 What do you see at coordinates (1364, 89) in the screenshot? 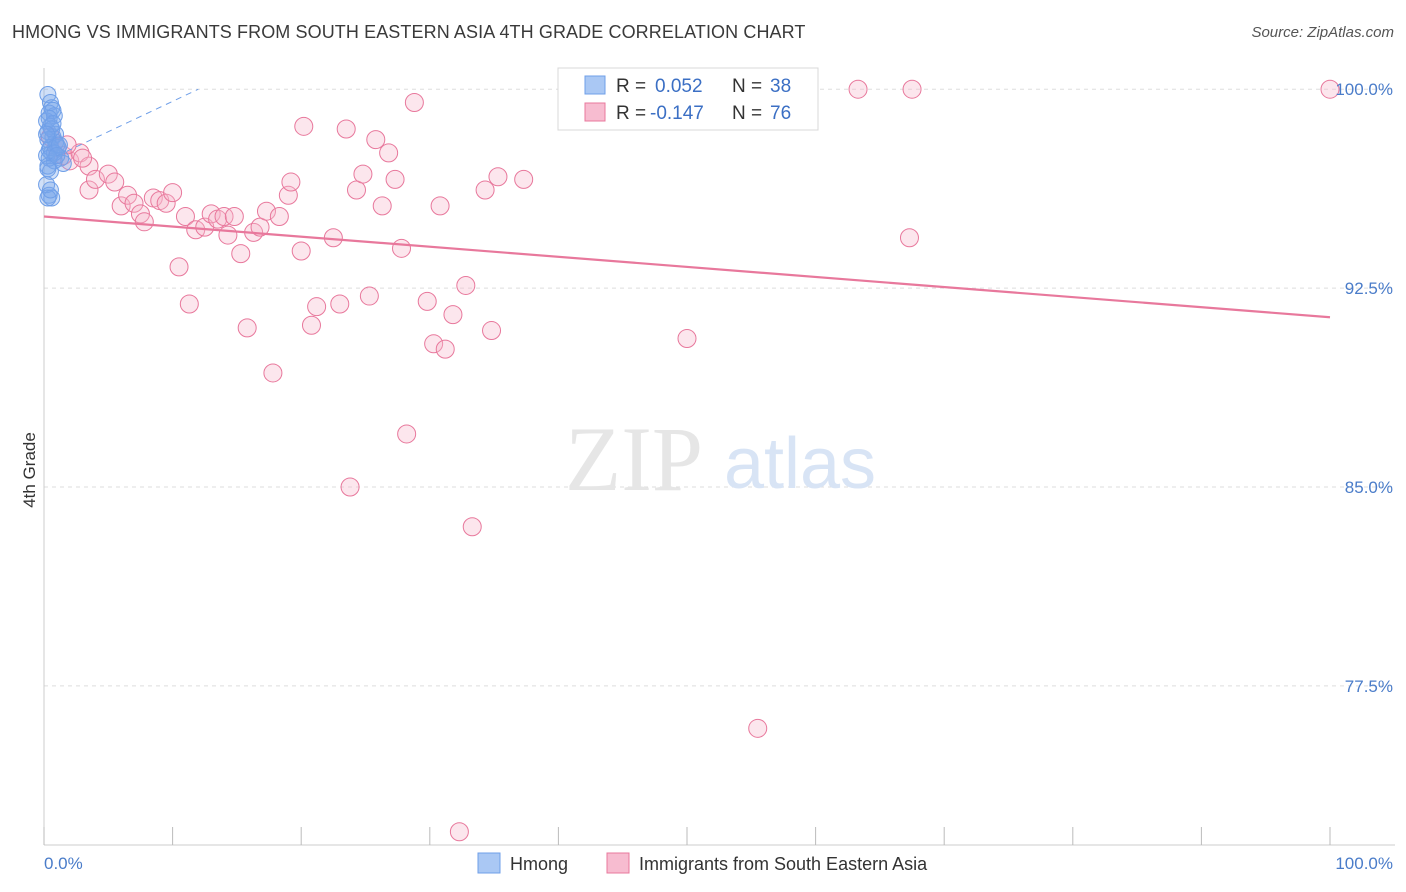
I see `y-tick-label-0: 100.0%` at bounding box center [1364, 89].